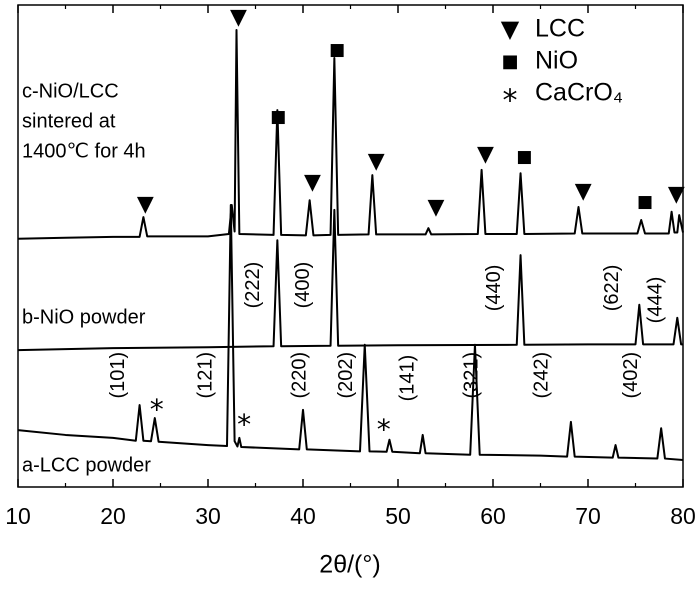 The height and width of the screenshot is (595, 700). Describe the element at coordinates (398, 516) in the screenshot. I see `x-tick-label: 50` at that location.